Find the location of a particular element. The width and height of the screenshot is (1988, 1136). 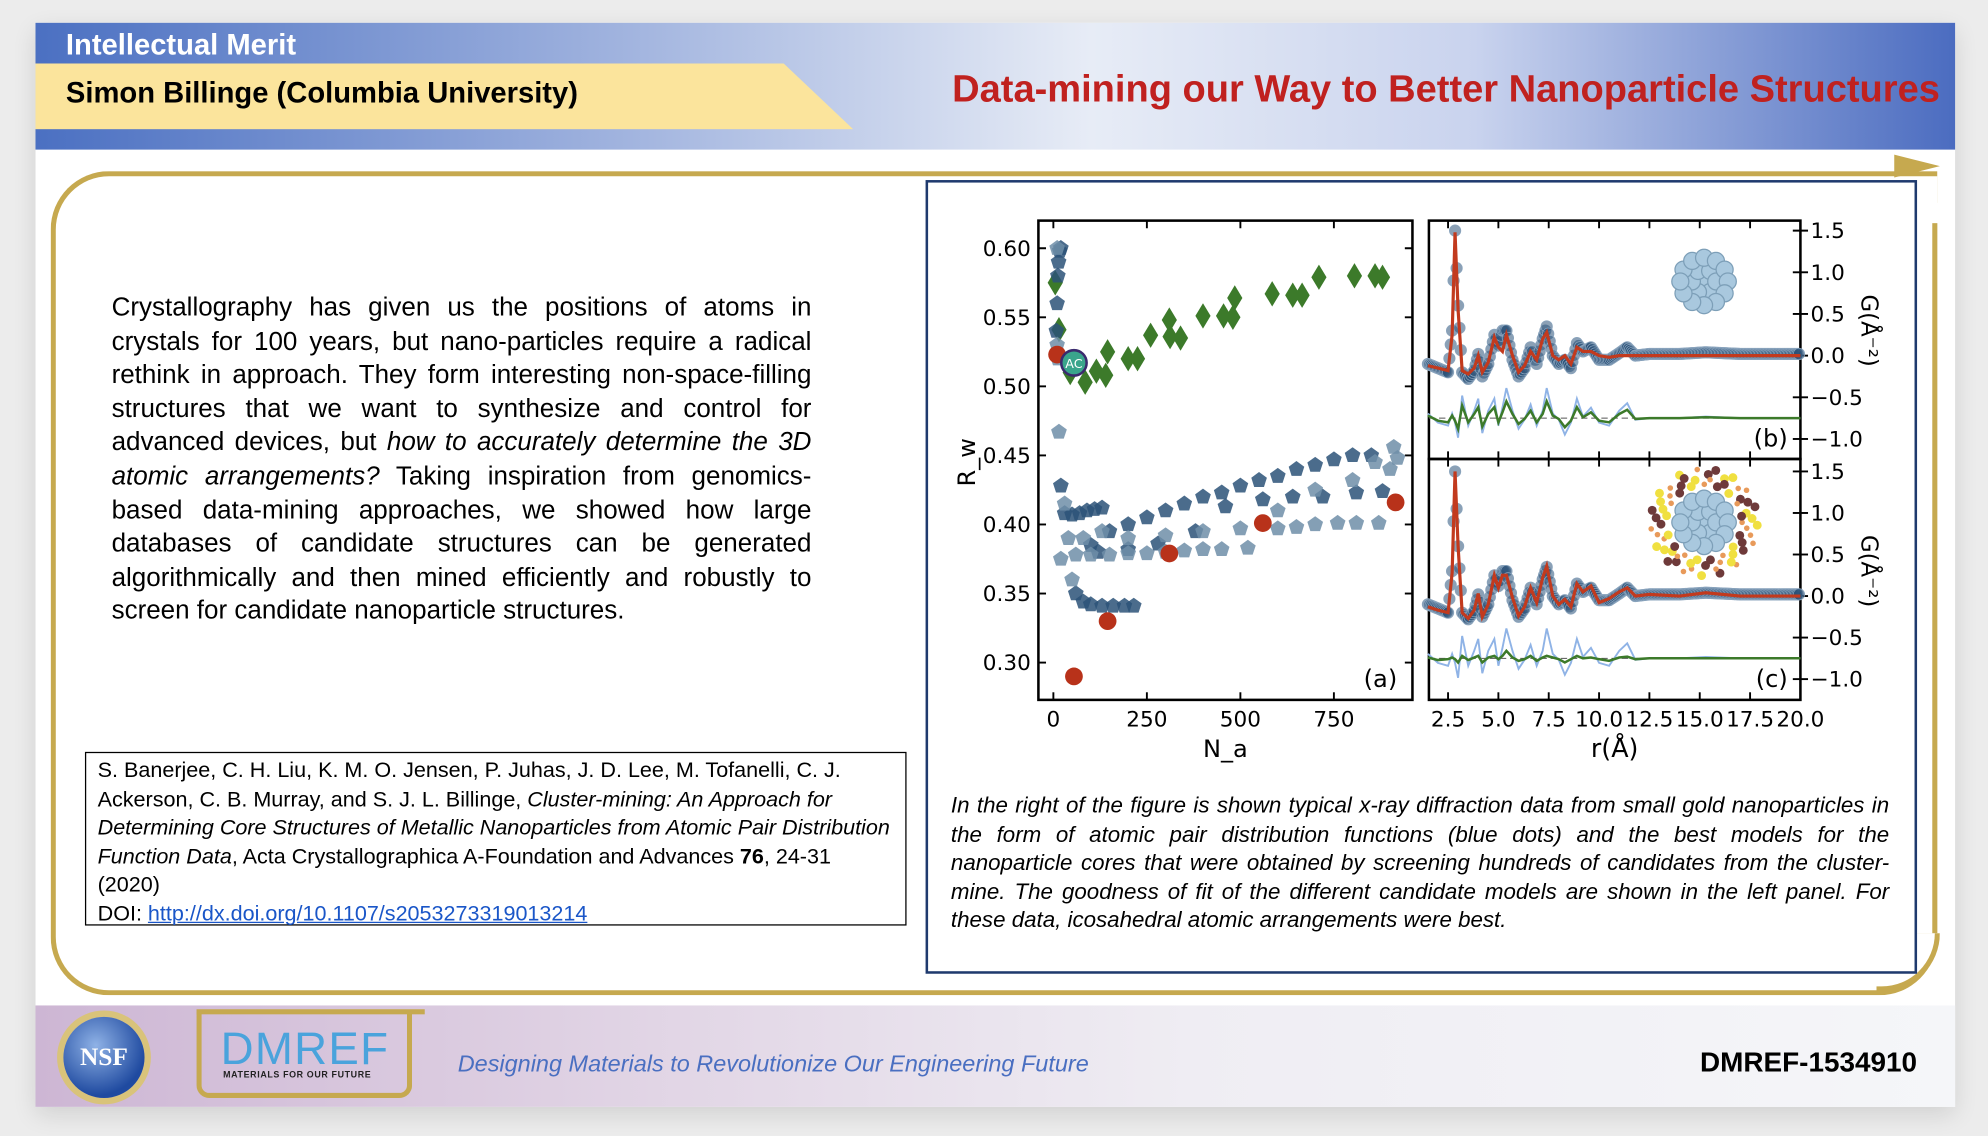

x-tick-label: 2.5 is located at coordinates (1448, 720).